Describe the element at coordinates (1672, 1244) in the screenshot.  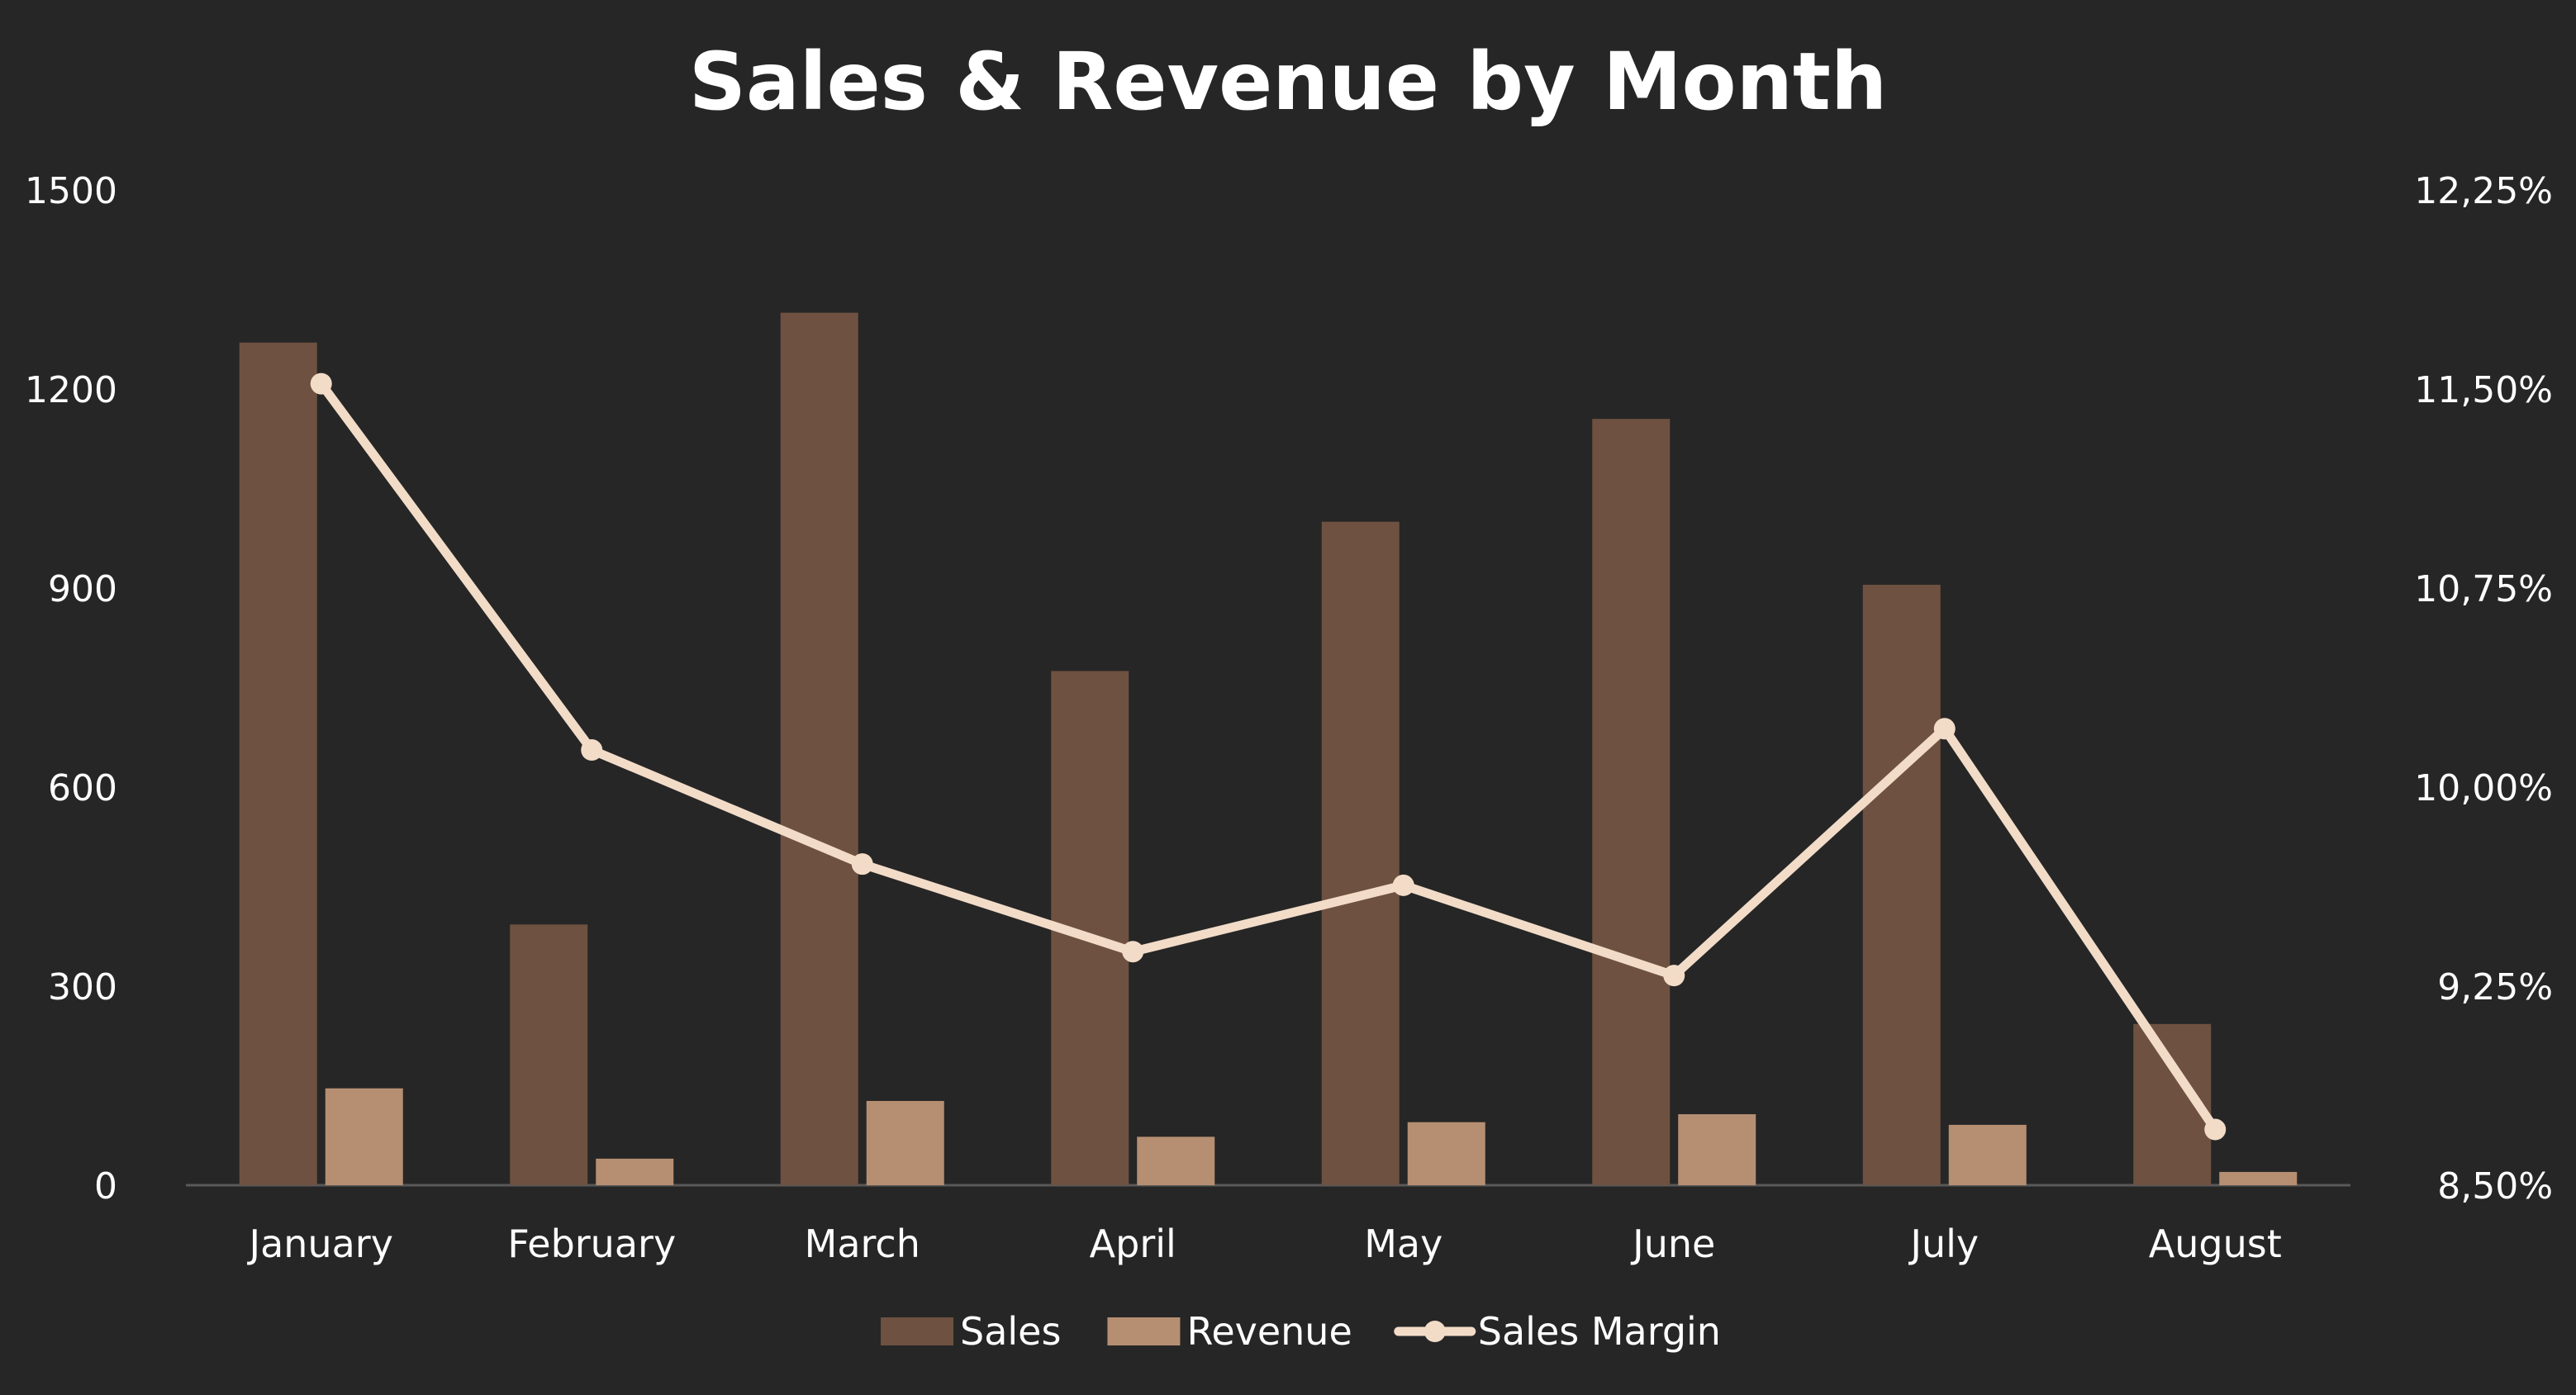
I see `category-label: June` at that location.